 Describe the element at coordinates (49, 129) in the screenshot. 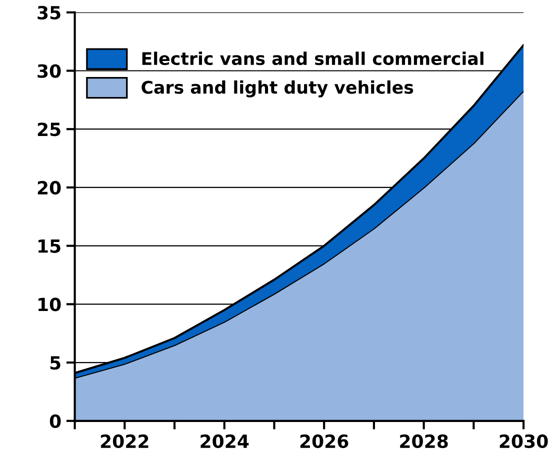

I see `y-tick-label: 25` at that location.